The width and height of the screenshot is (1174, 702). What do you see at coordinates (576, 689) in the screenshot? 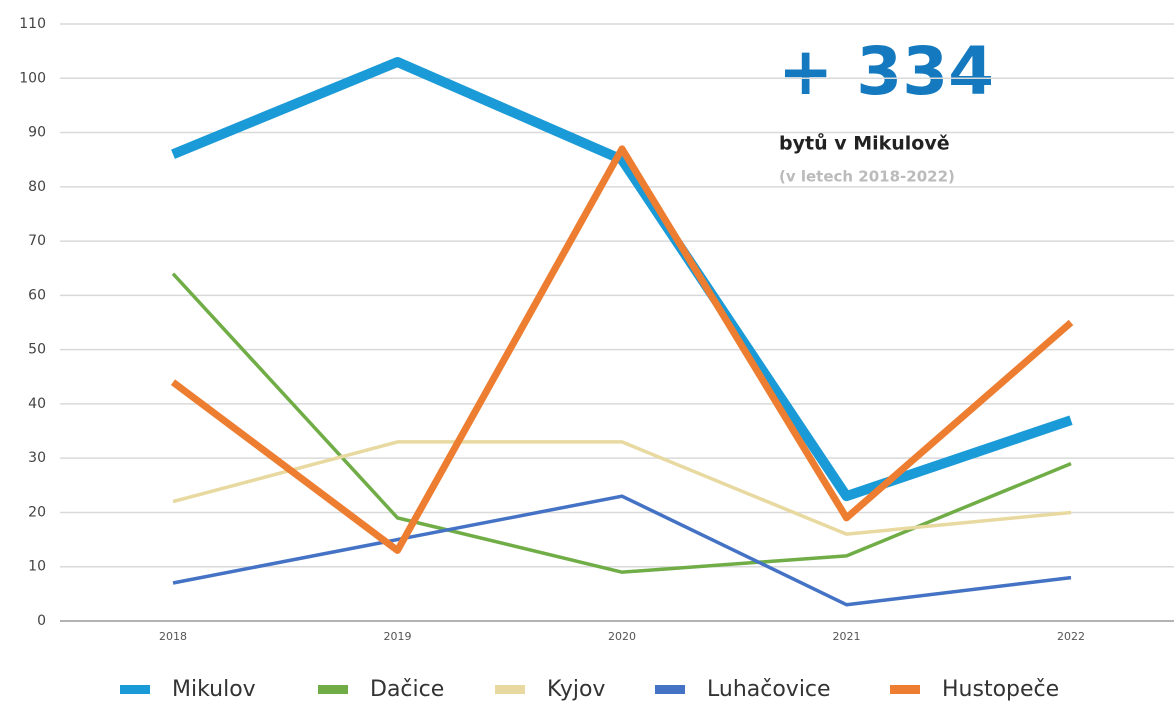
I see `legend-label: Kyjov` at bounding box center [576, 689].